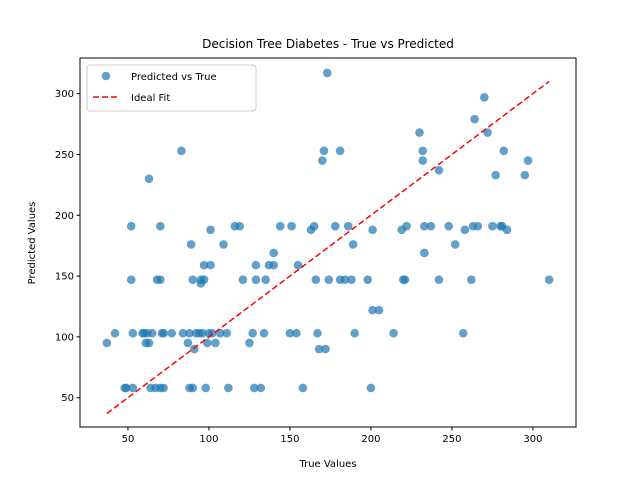  Describe the element at coordinates (32, 243) in the screenshot. I see `y-axis-label: Predicted Values` at that location.